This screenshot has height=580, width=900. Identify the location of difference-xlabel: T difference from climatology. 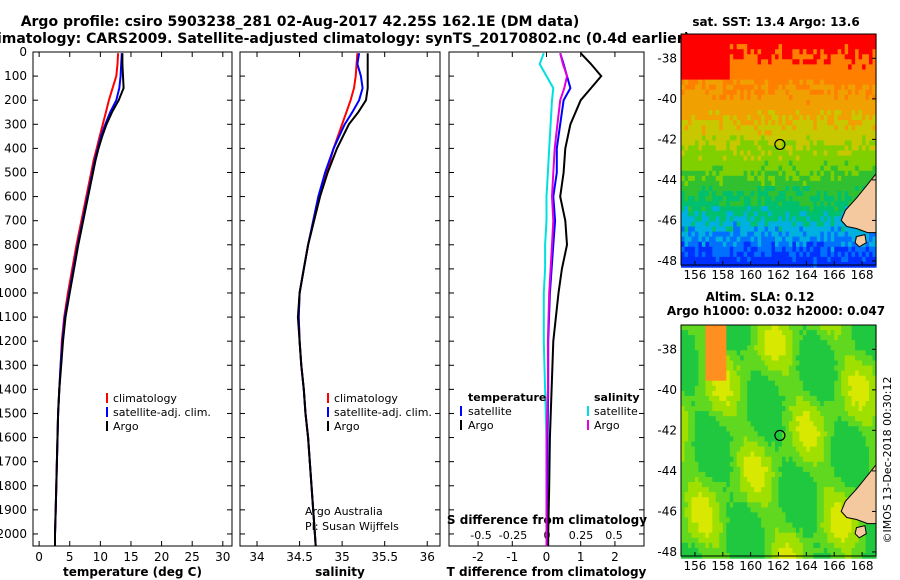
(547, 572).